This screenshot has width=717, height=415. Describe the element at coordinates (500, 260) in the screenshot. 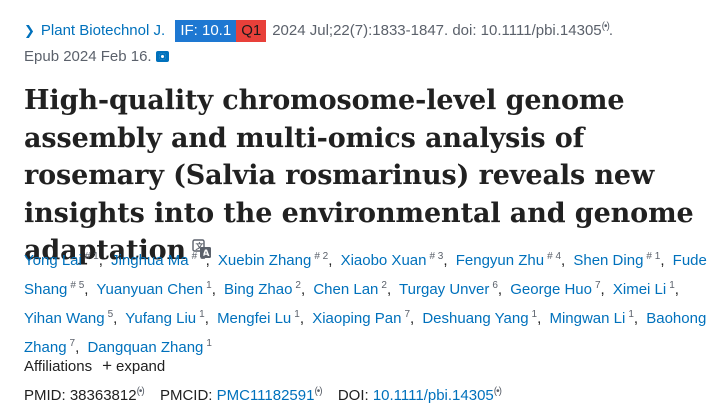

I see `author-name-link: Fengyun Zhu` at that location.